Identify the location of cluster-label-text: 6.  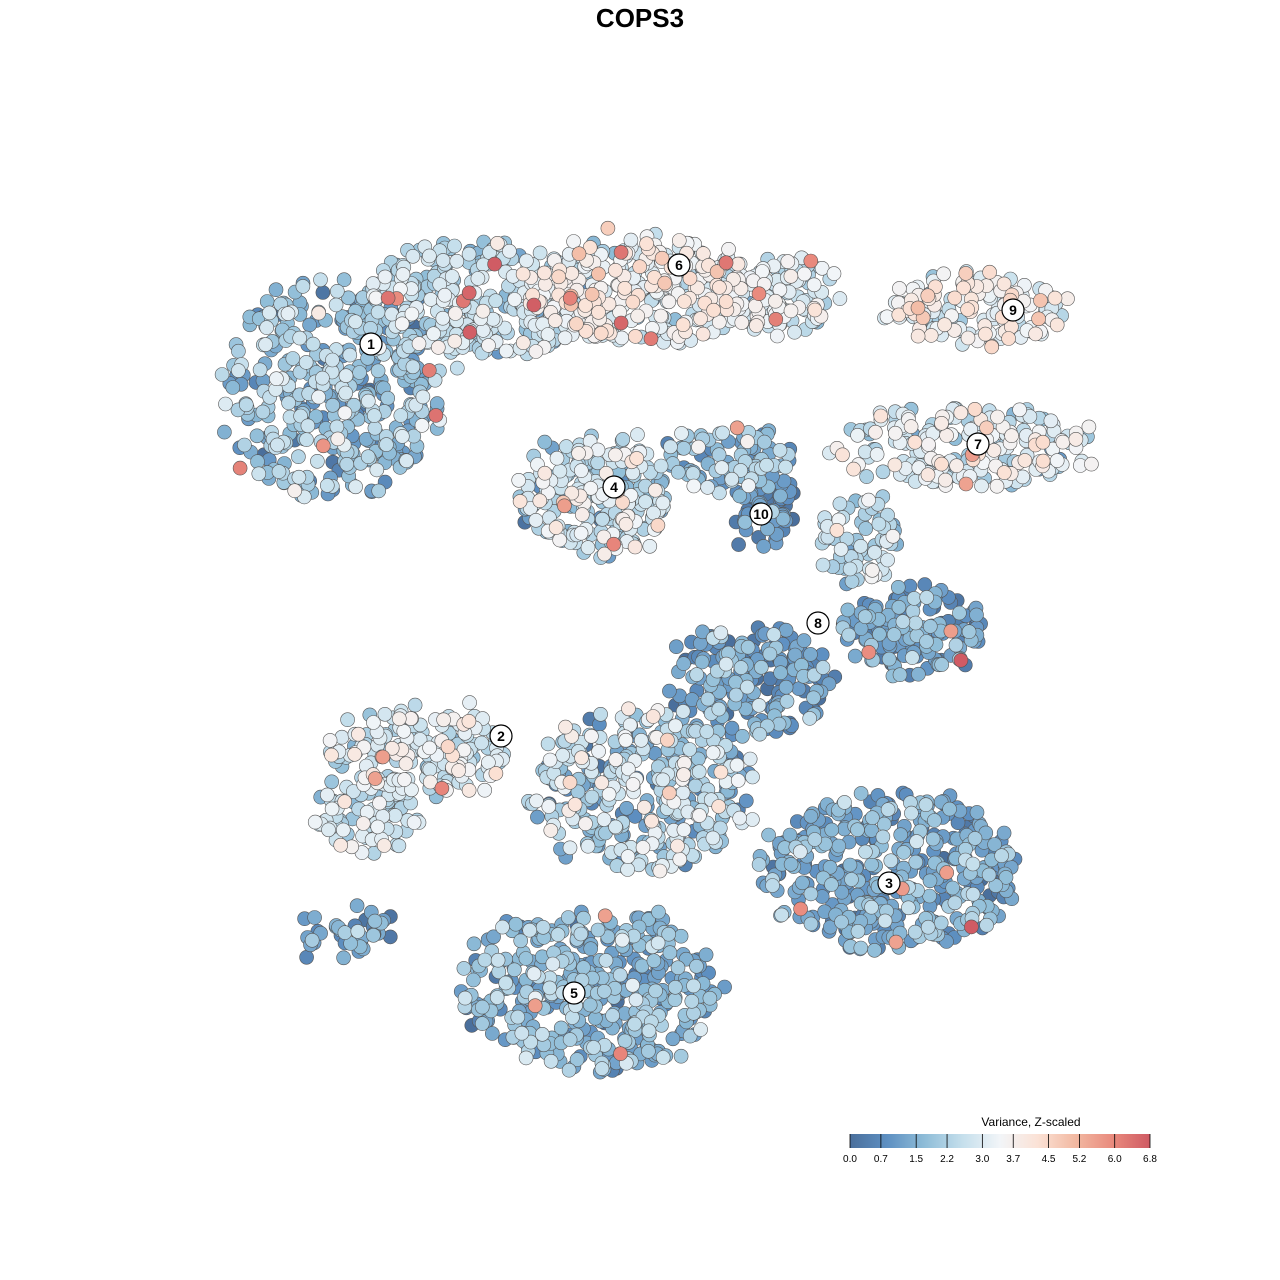
(679, 265).